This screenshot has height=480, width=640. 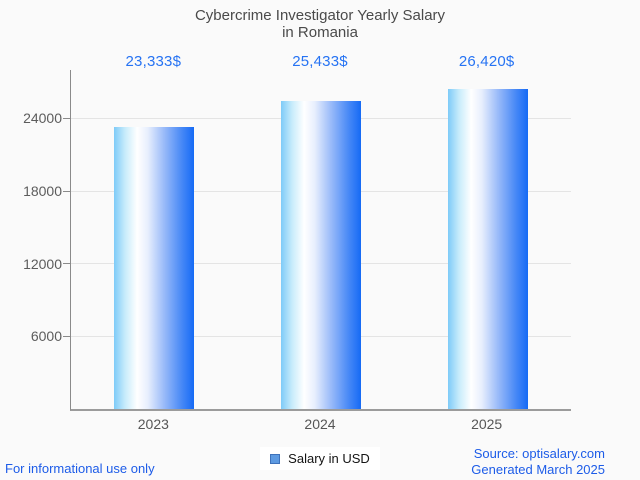 What do you see at coordinates (80, 468) in the screenshot?
I see `disclaimer-text: For informational use only` at bounding box center [80, 468].